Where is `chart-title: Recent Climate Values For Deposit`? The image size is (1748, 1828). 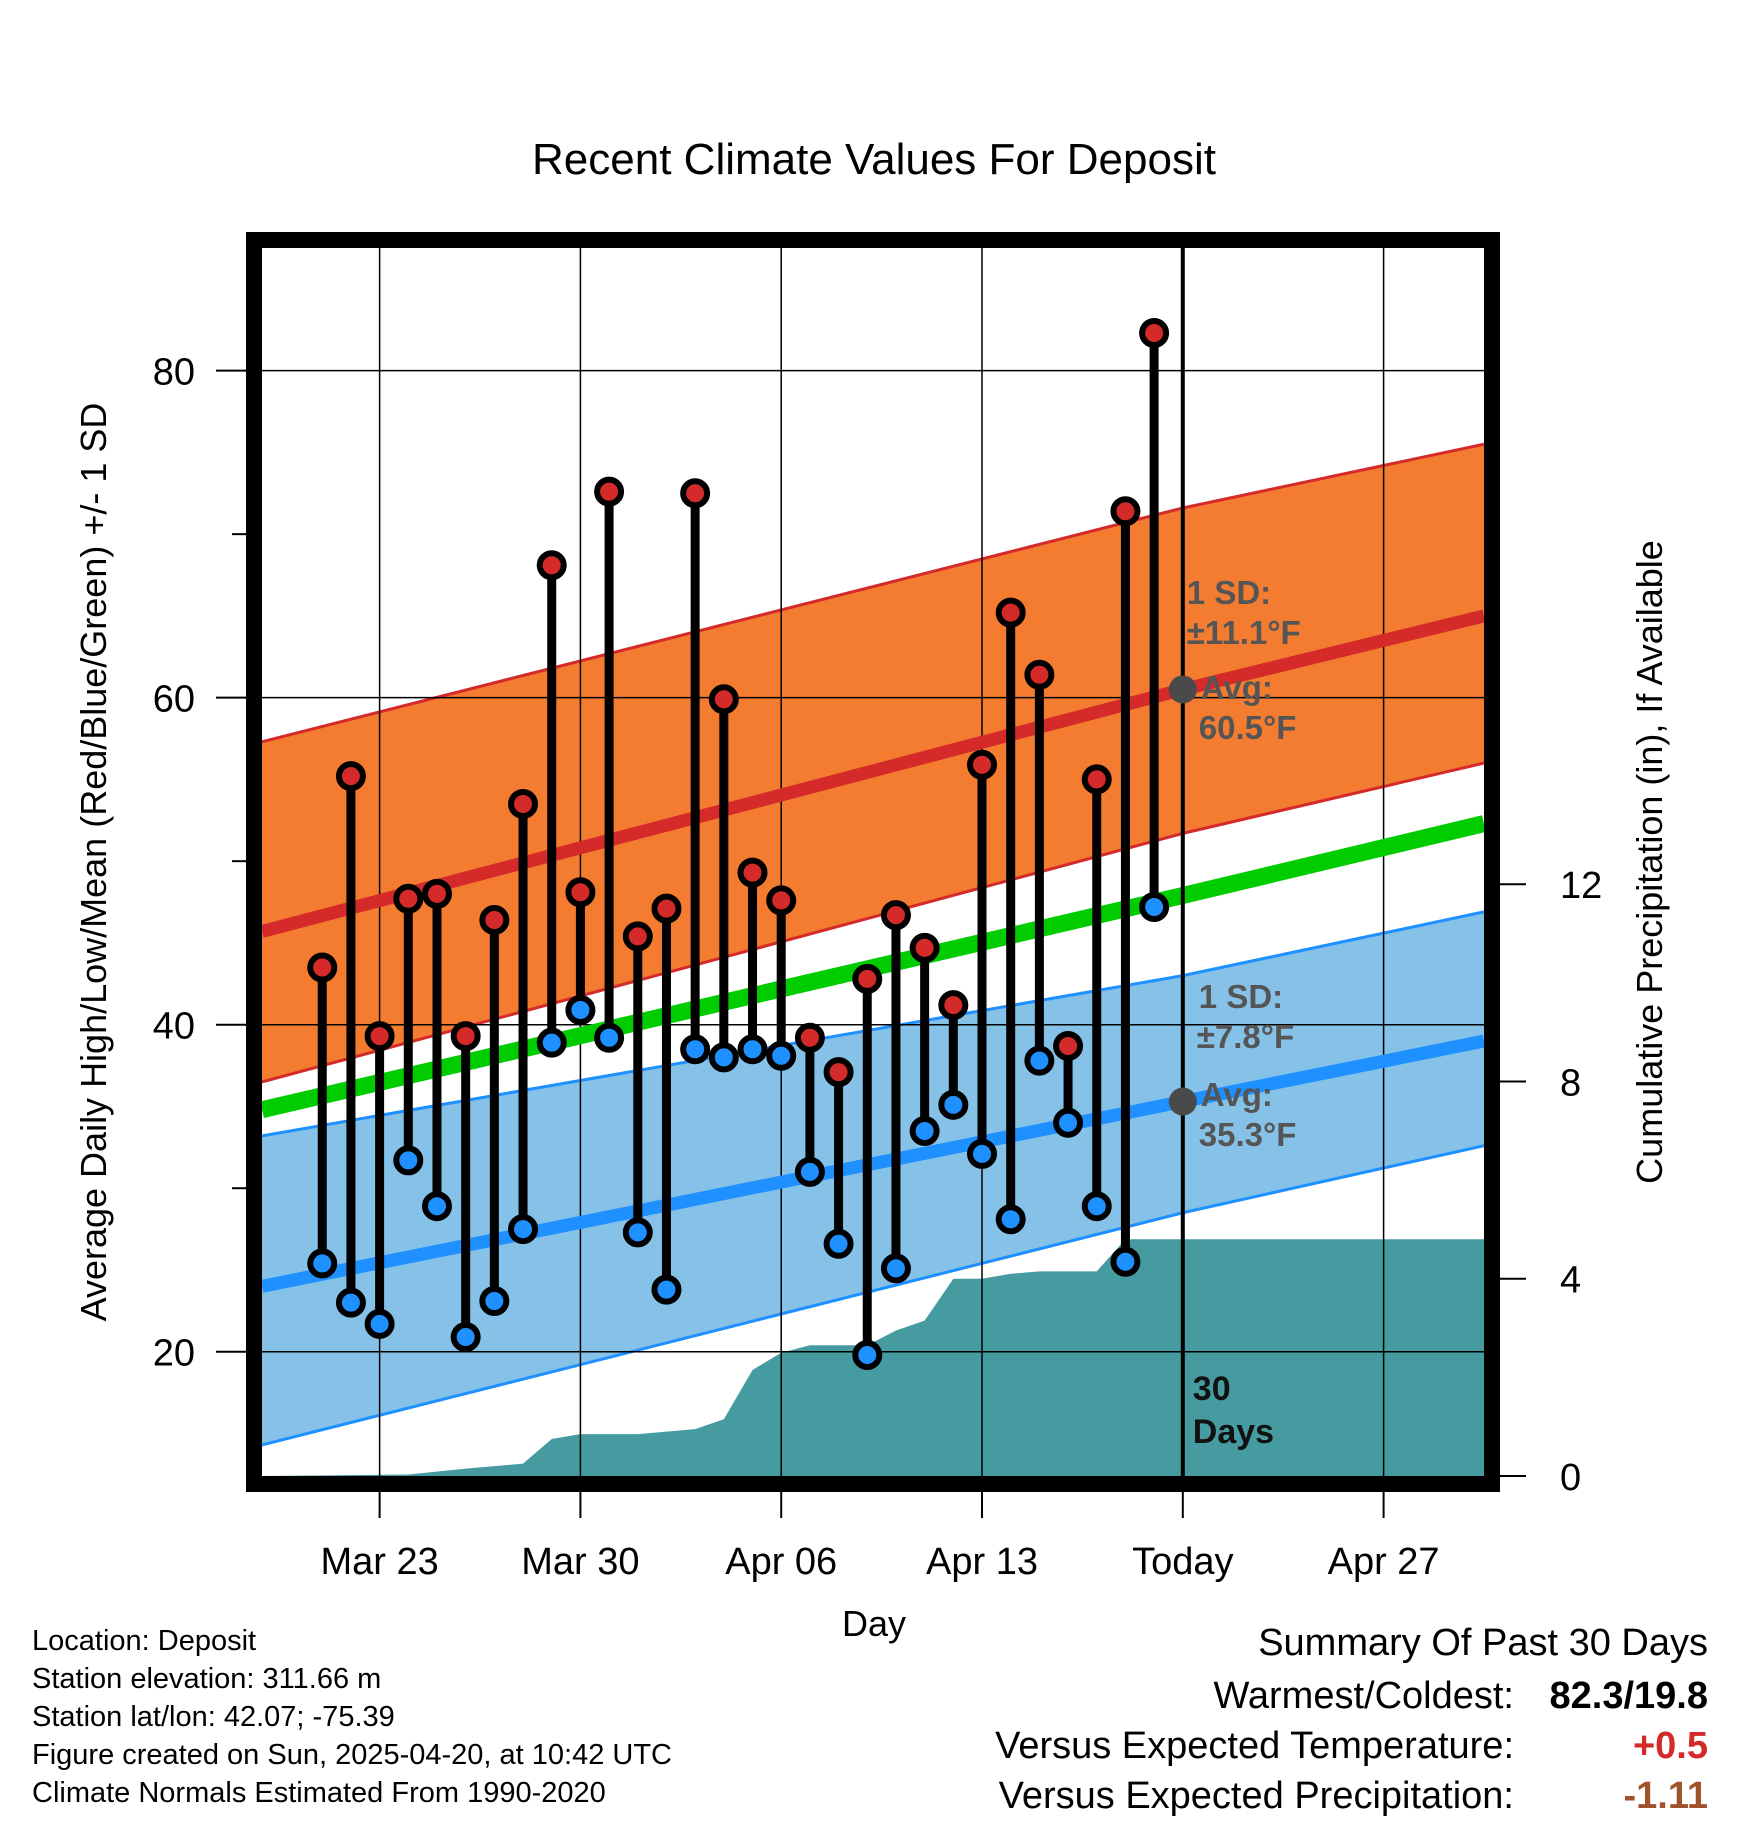
chart-title: Recent Climate Values For Deposit is located at coordinates (874, 159).